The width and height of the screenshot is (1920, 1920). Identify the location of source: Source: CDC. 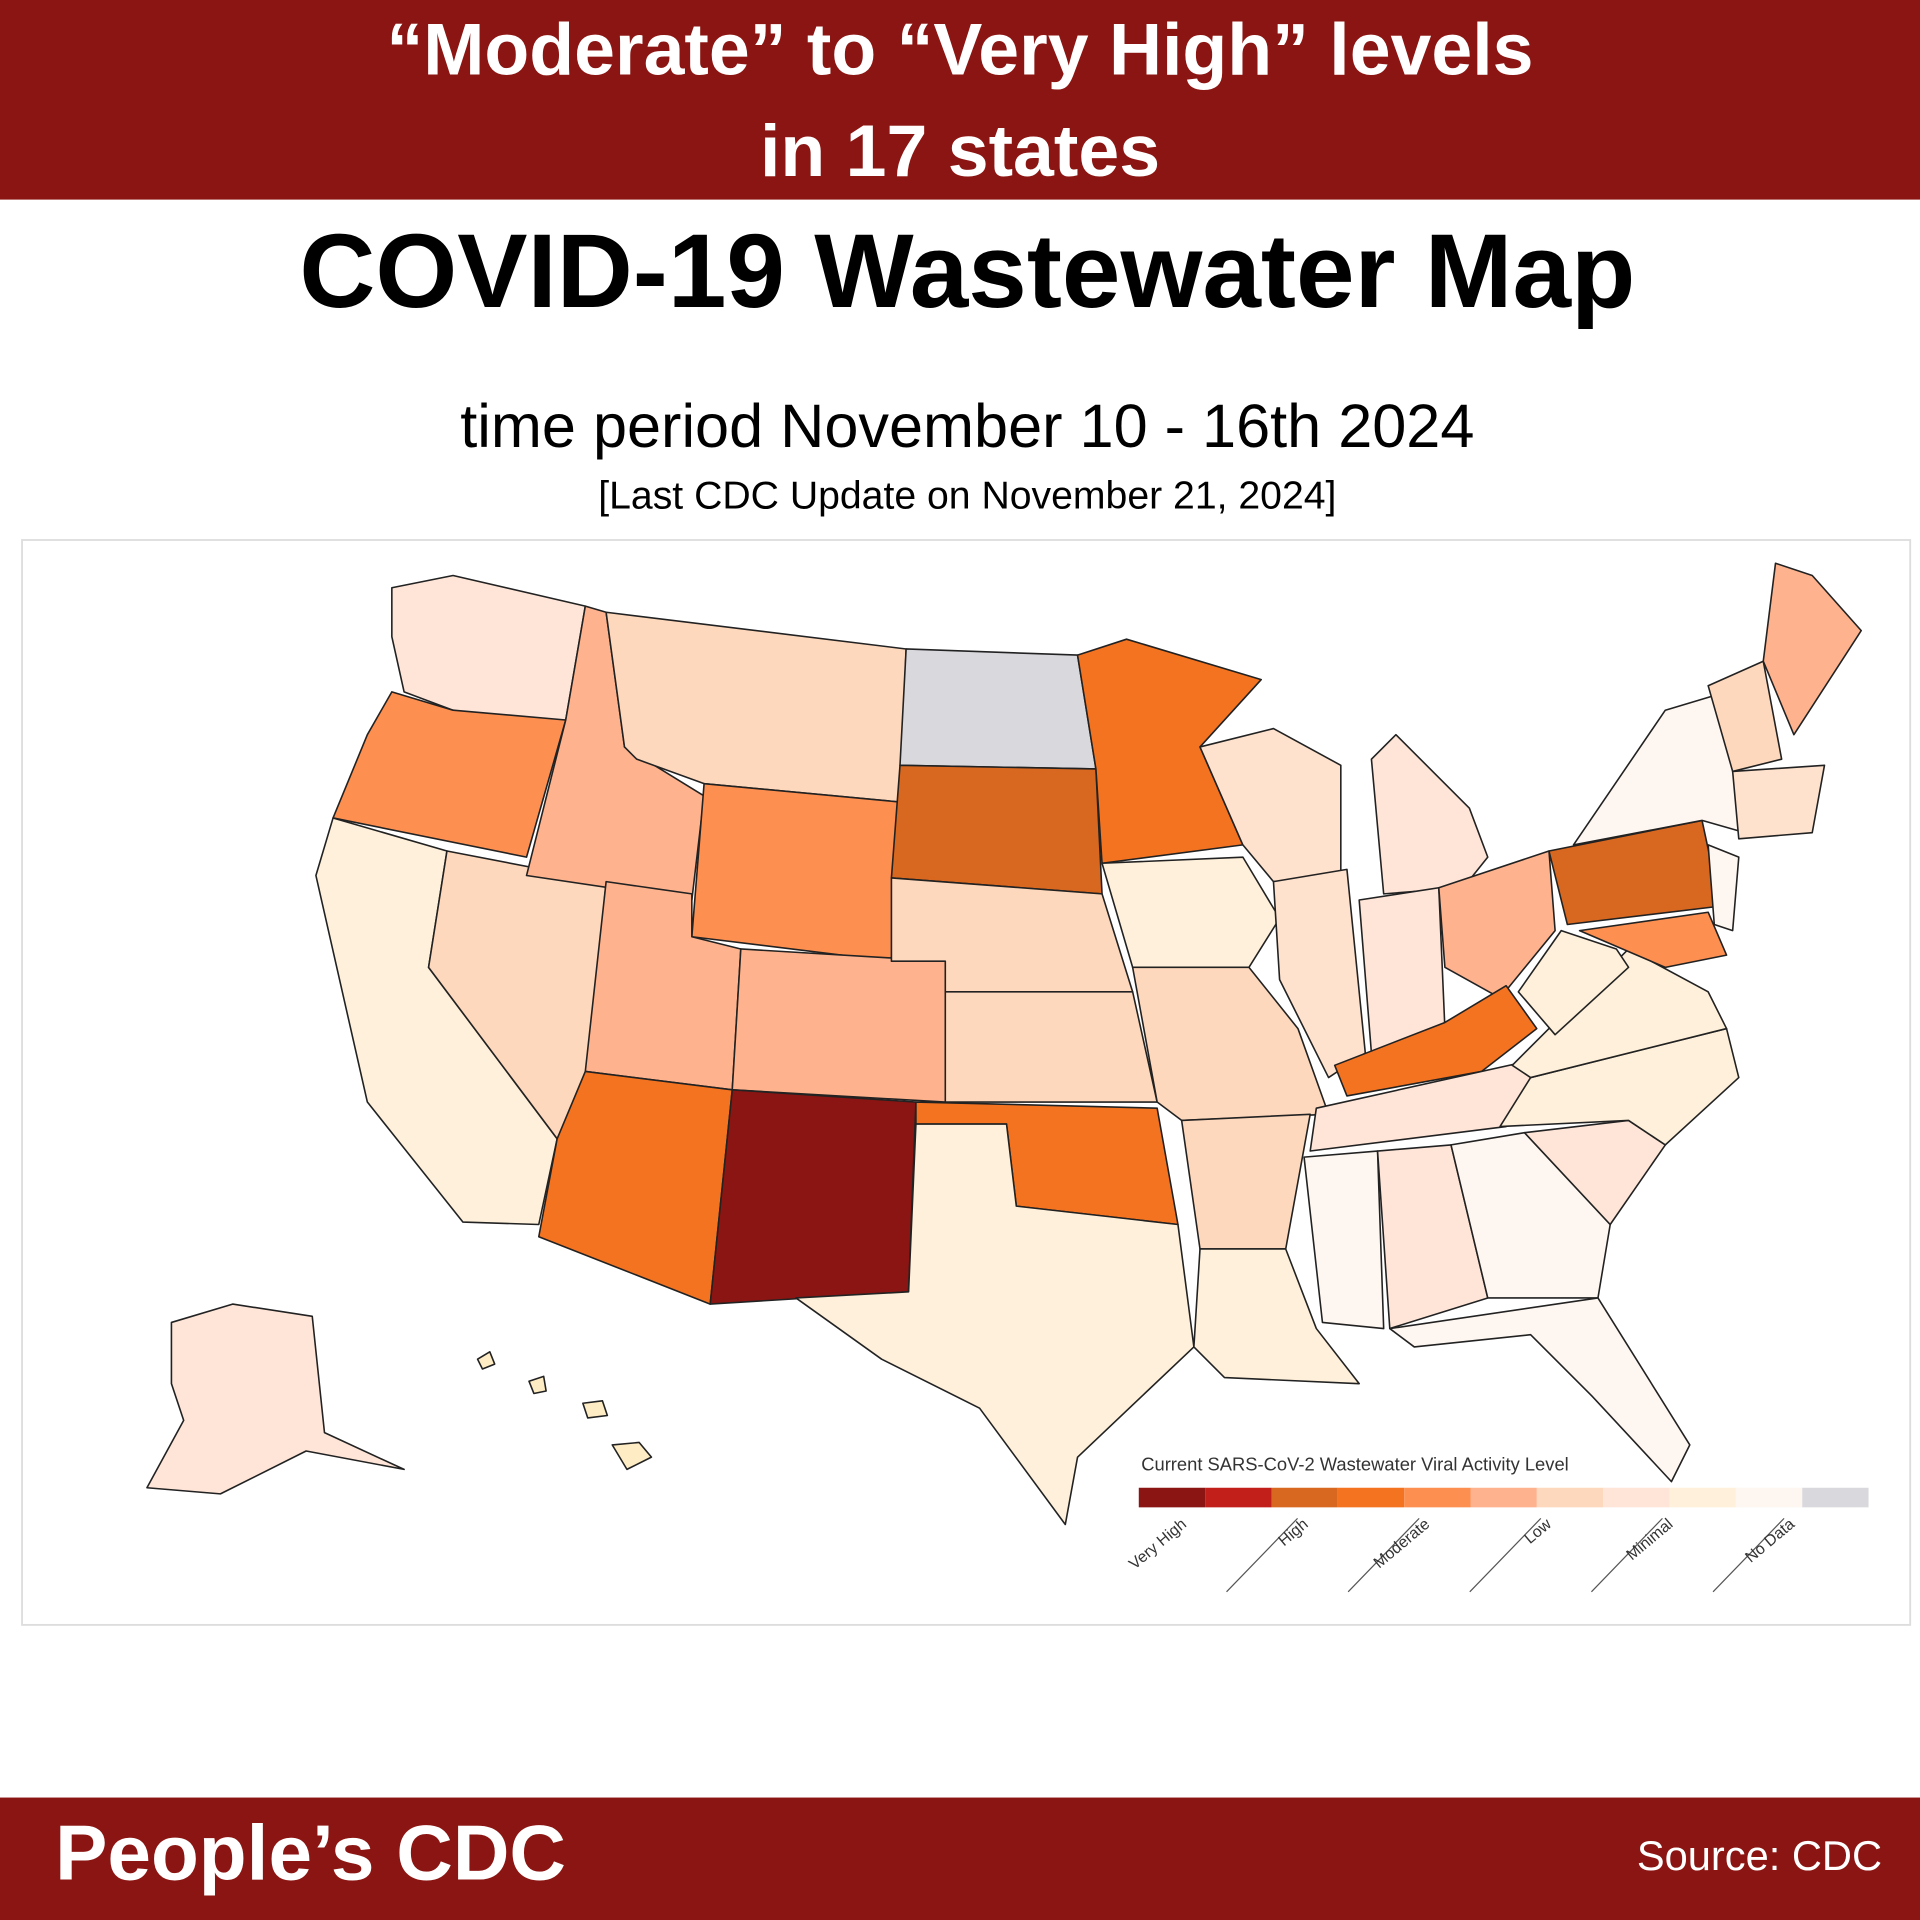
(1759, 1855).